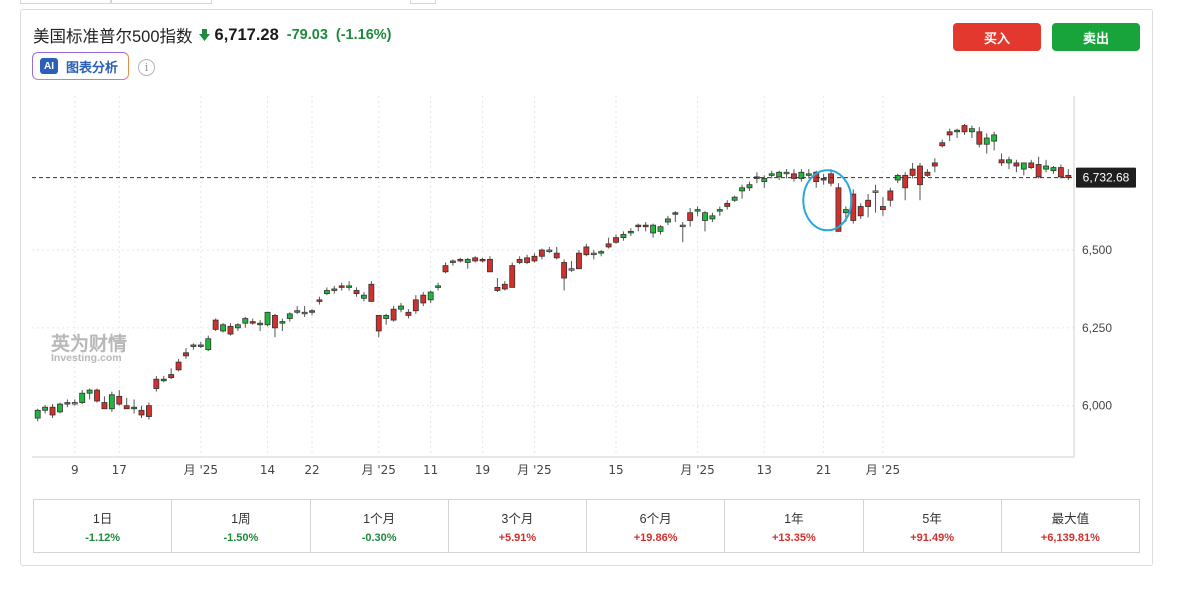  What do you see at coordinates (1070, 519) in the screenshot?
I see `period-label: 最大值` at bounding box center [1070, 519].